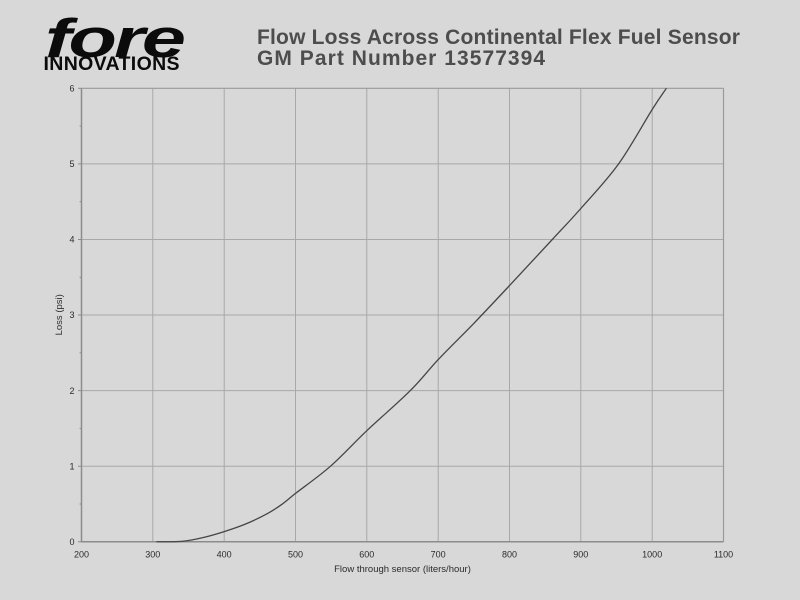 The width and height of the screenshot is (800, 600). Describe the element at coordinates (224, 555) in the screenshot. I see `svg-text: 400` at that location.